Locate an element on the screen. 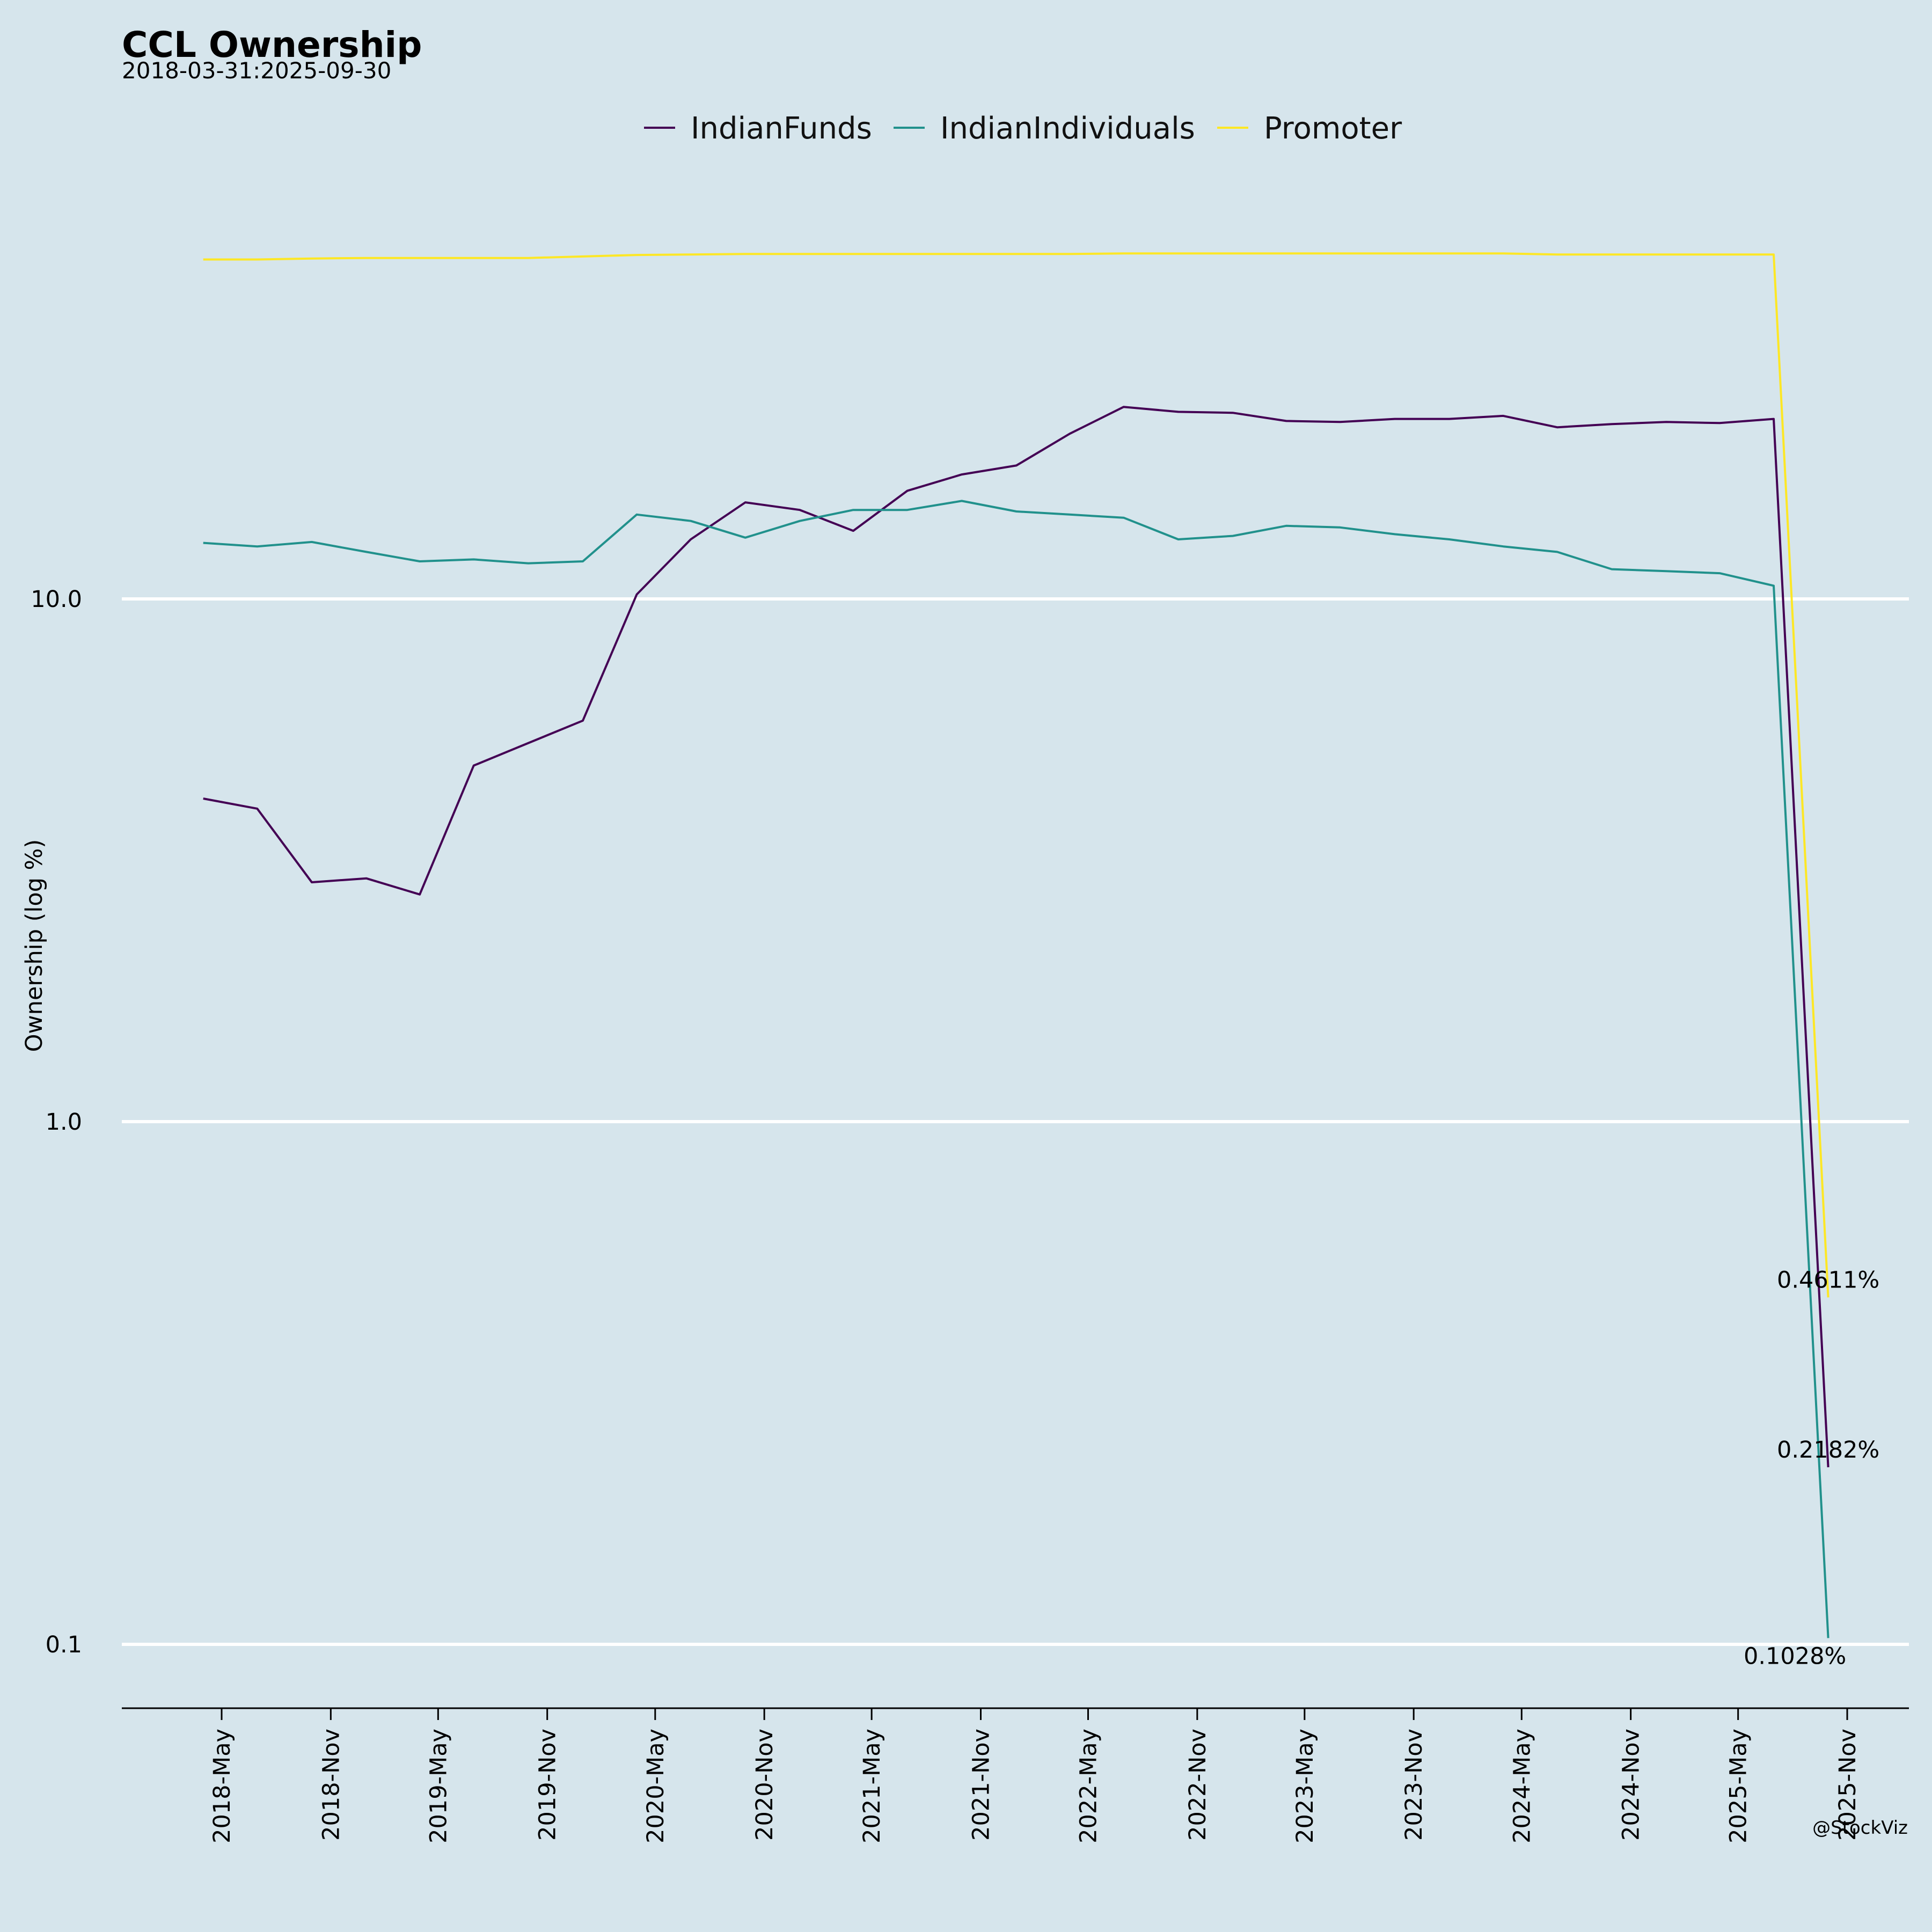  y-tick-label: 0.1 is located at coordinates (64, 1644).